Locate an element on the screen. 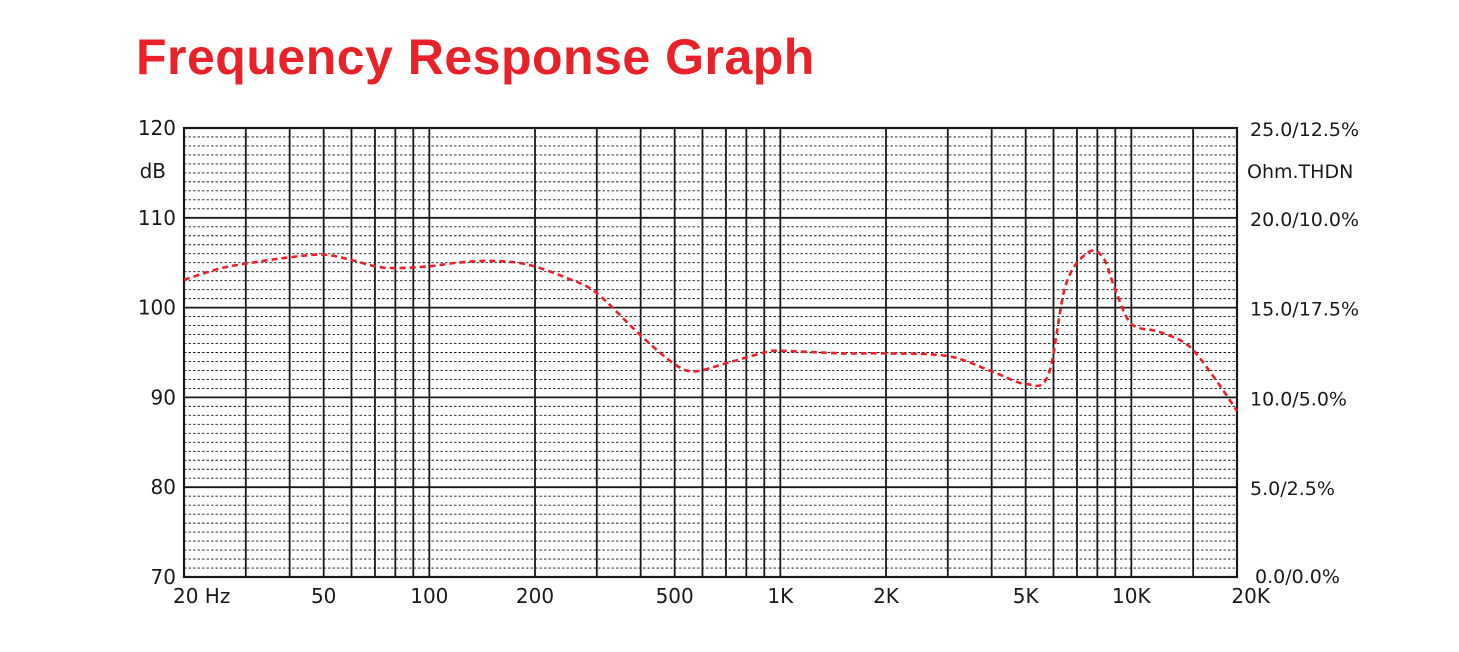 This screenshot has width=1459, height=652. x-tick-label: 20K is located at coordinates (1250, 596).